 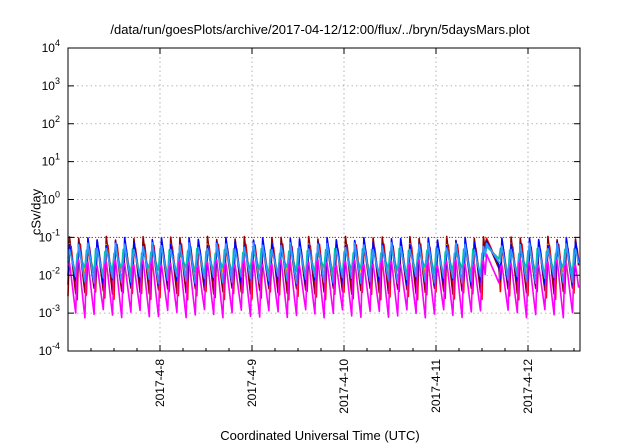 What do you see at coordinates (436, 386) in the screenshot?
I see `x-tick-label: 2017-4-11` at bounding box center [436, 386].